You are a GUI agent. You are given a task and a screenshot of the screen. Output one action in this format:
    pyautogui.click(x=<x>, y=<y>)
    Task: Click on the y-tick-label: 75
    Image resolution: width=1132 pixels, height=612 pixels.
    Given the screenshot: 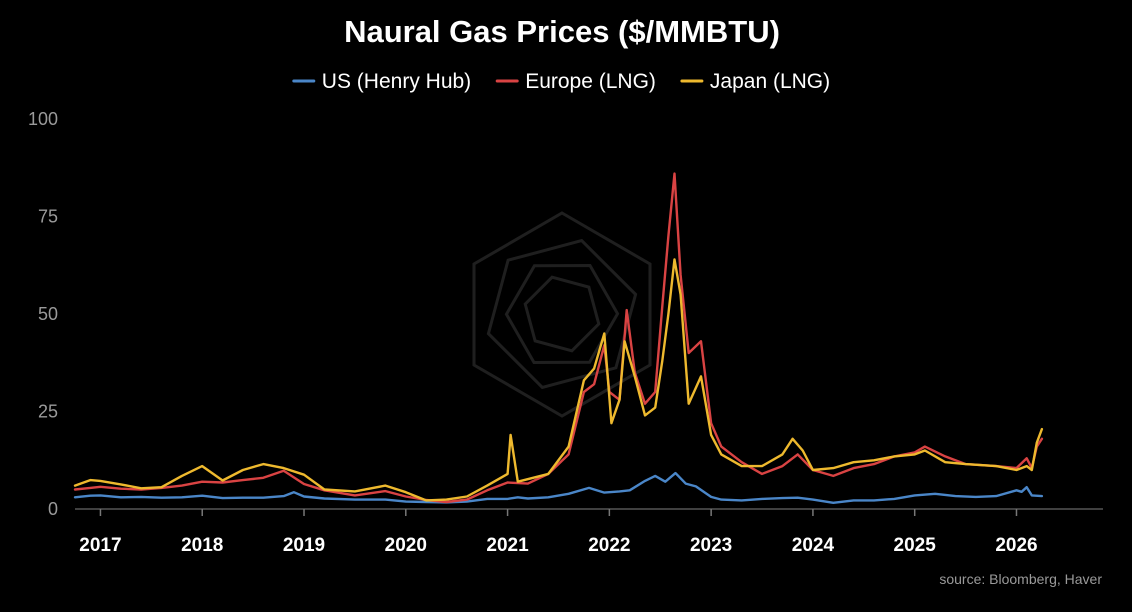 What is the action you would take?
    pyautogui.click(x=48, y=217)
    